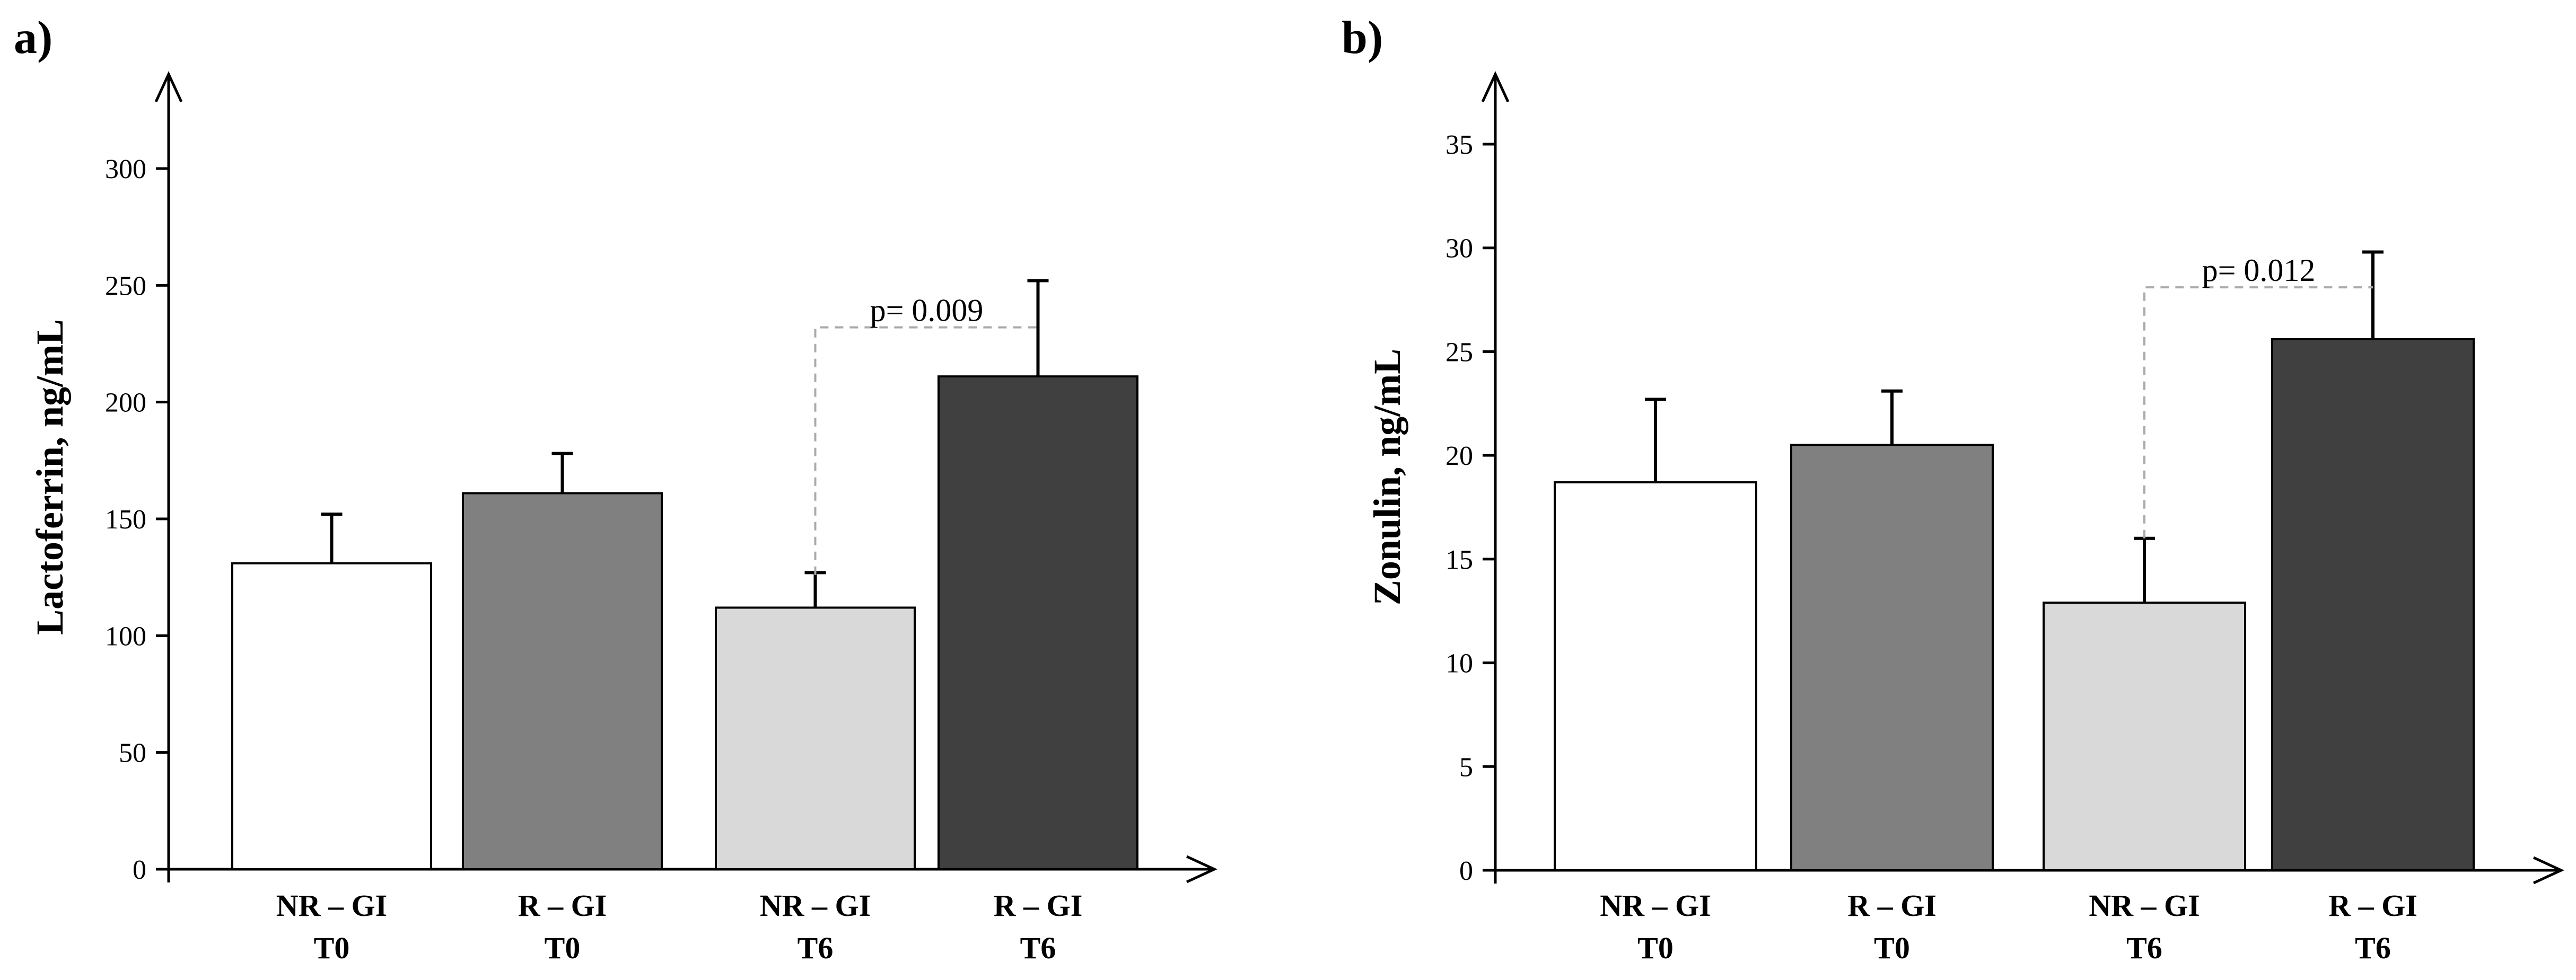 The image size is (2576, 980). I want to click on y-tick-label: 25, so click(1459, 352).